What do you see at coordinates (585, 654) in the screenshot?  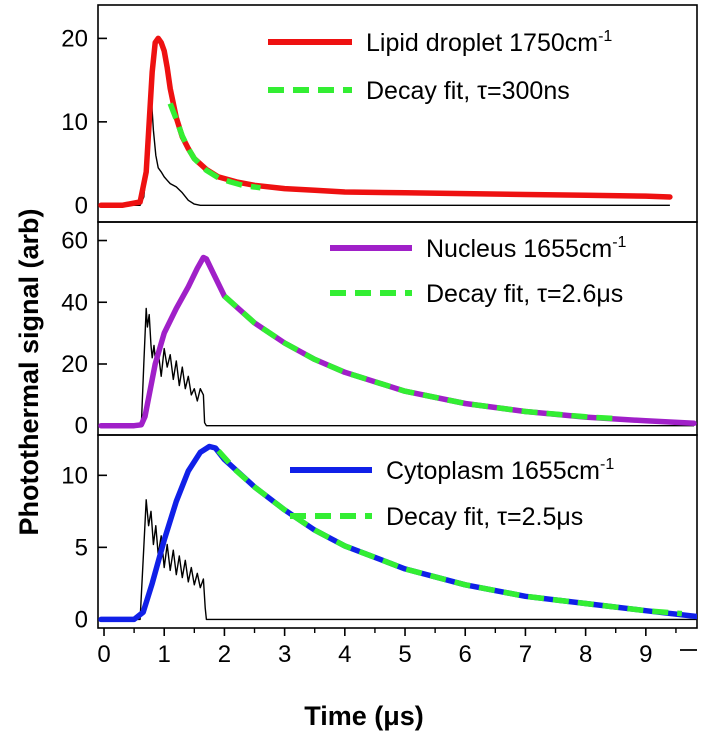 I see `x-tick-label: 8` at bounding box center [585, 654].